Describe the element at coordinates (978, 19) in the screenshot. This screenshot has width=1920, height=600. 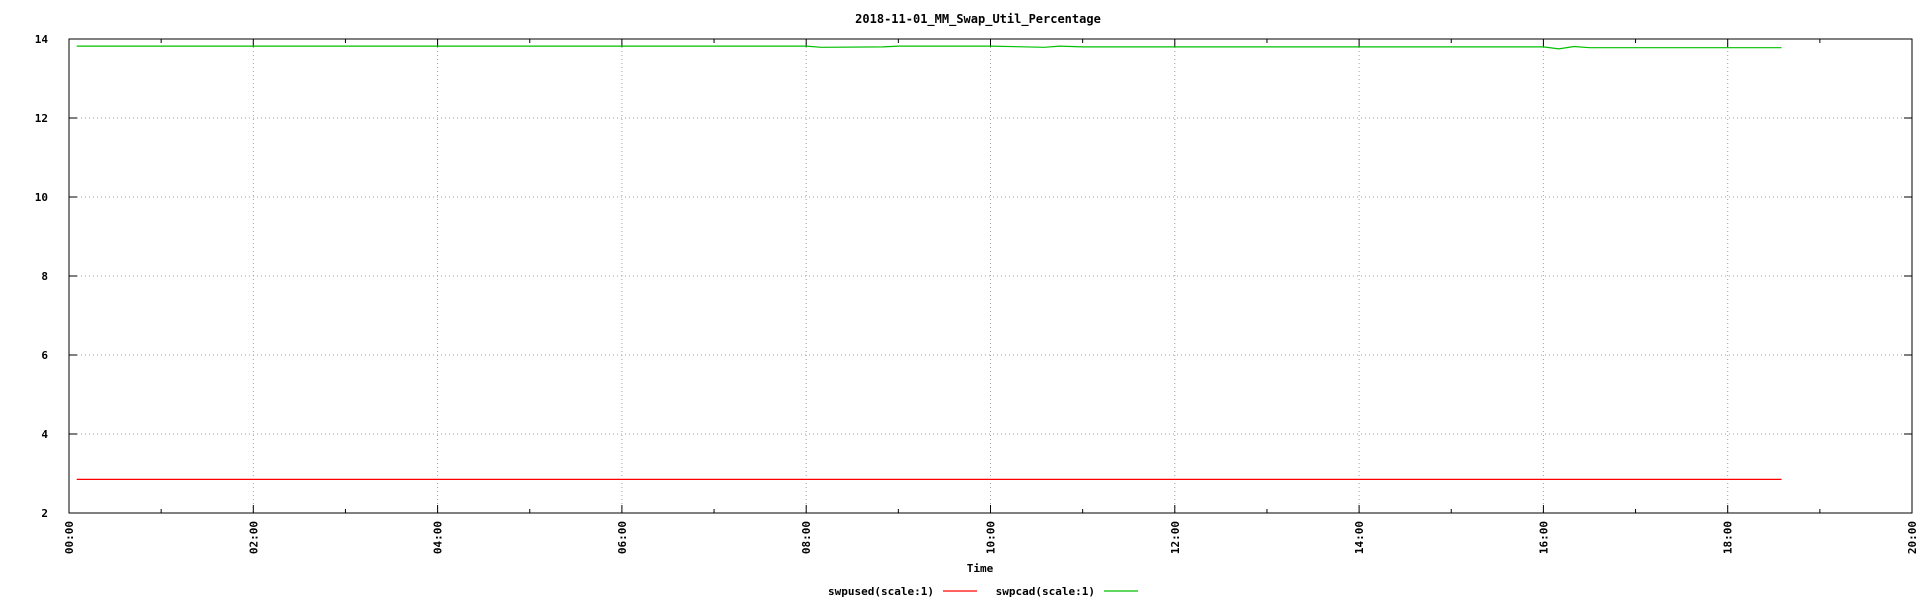
I see `chart-title: 2018-11-01_MM_Swap_Util_Percentage` at that location.